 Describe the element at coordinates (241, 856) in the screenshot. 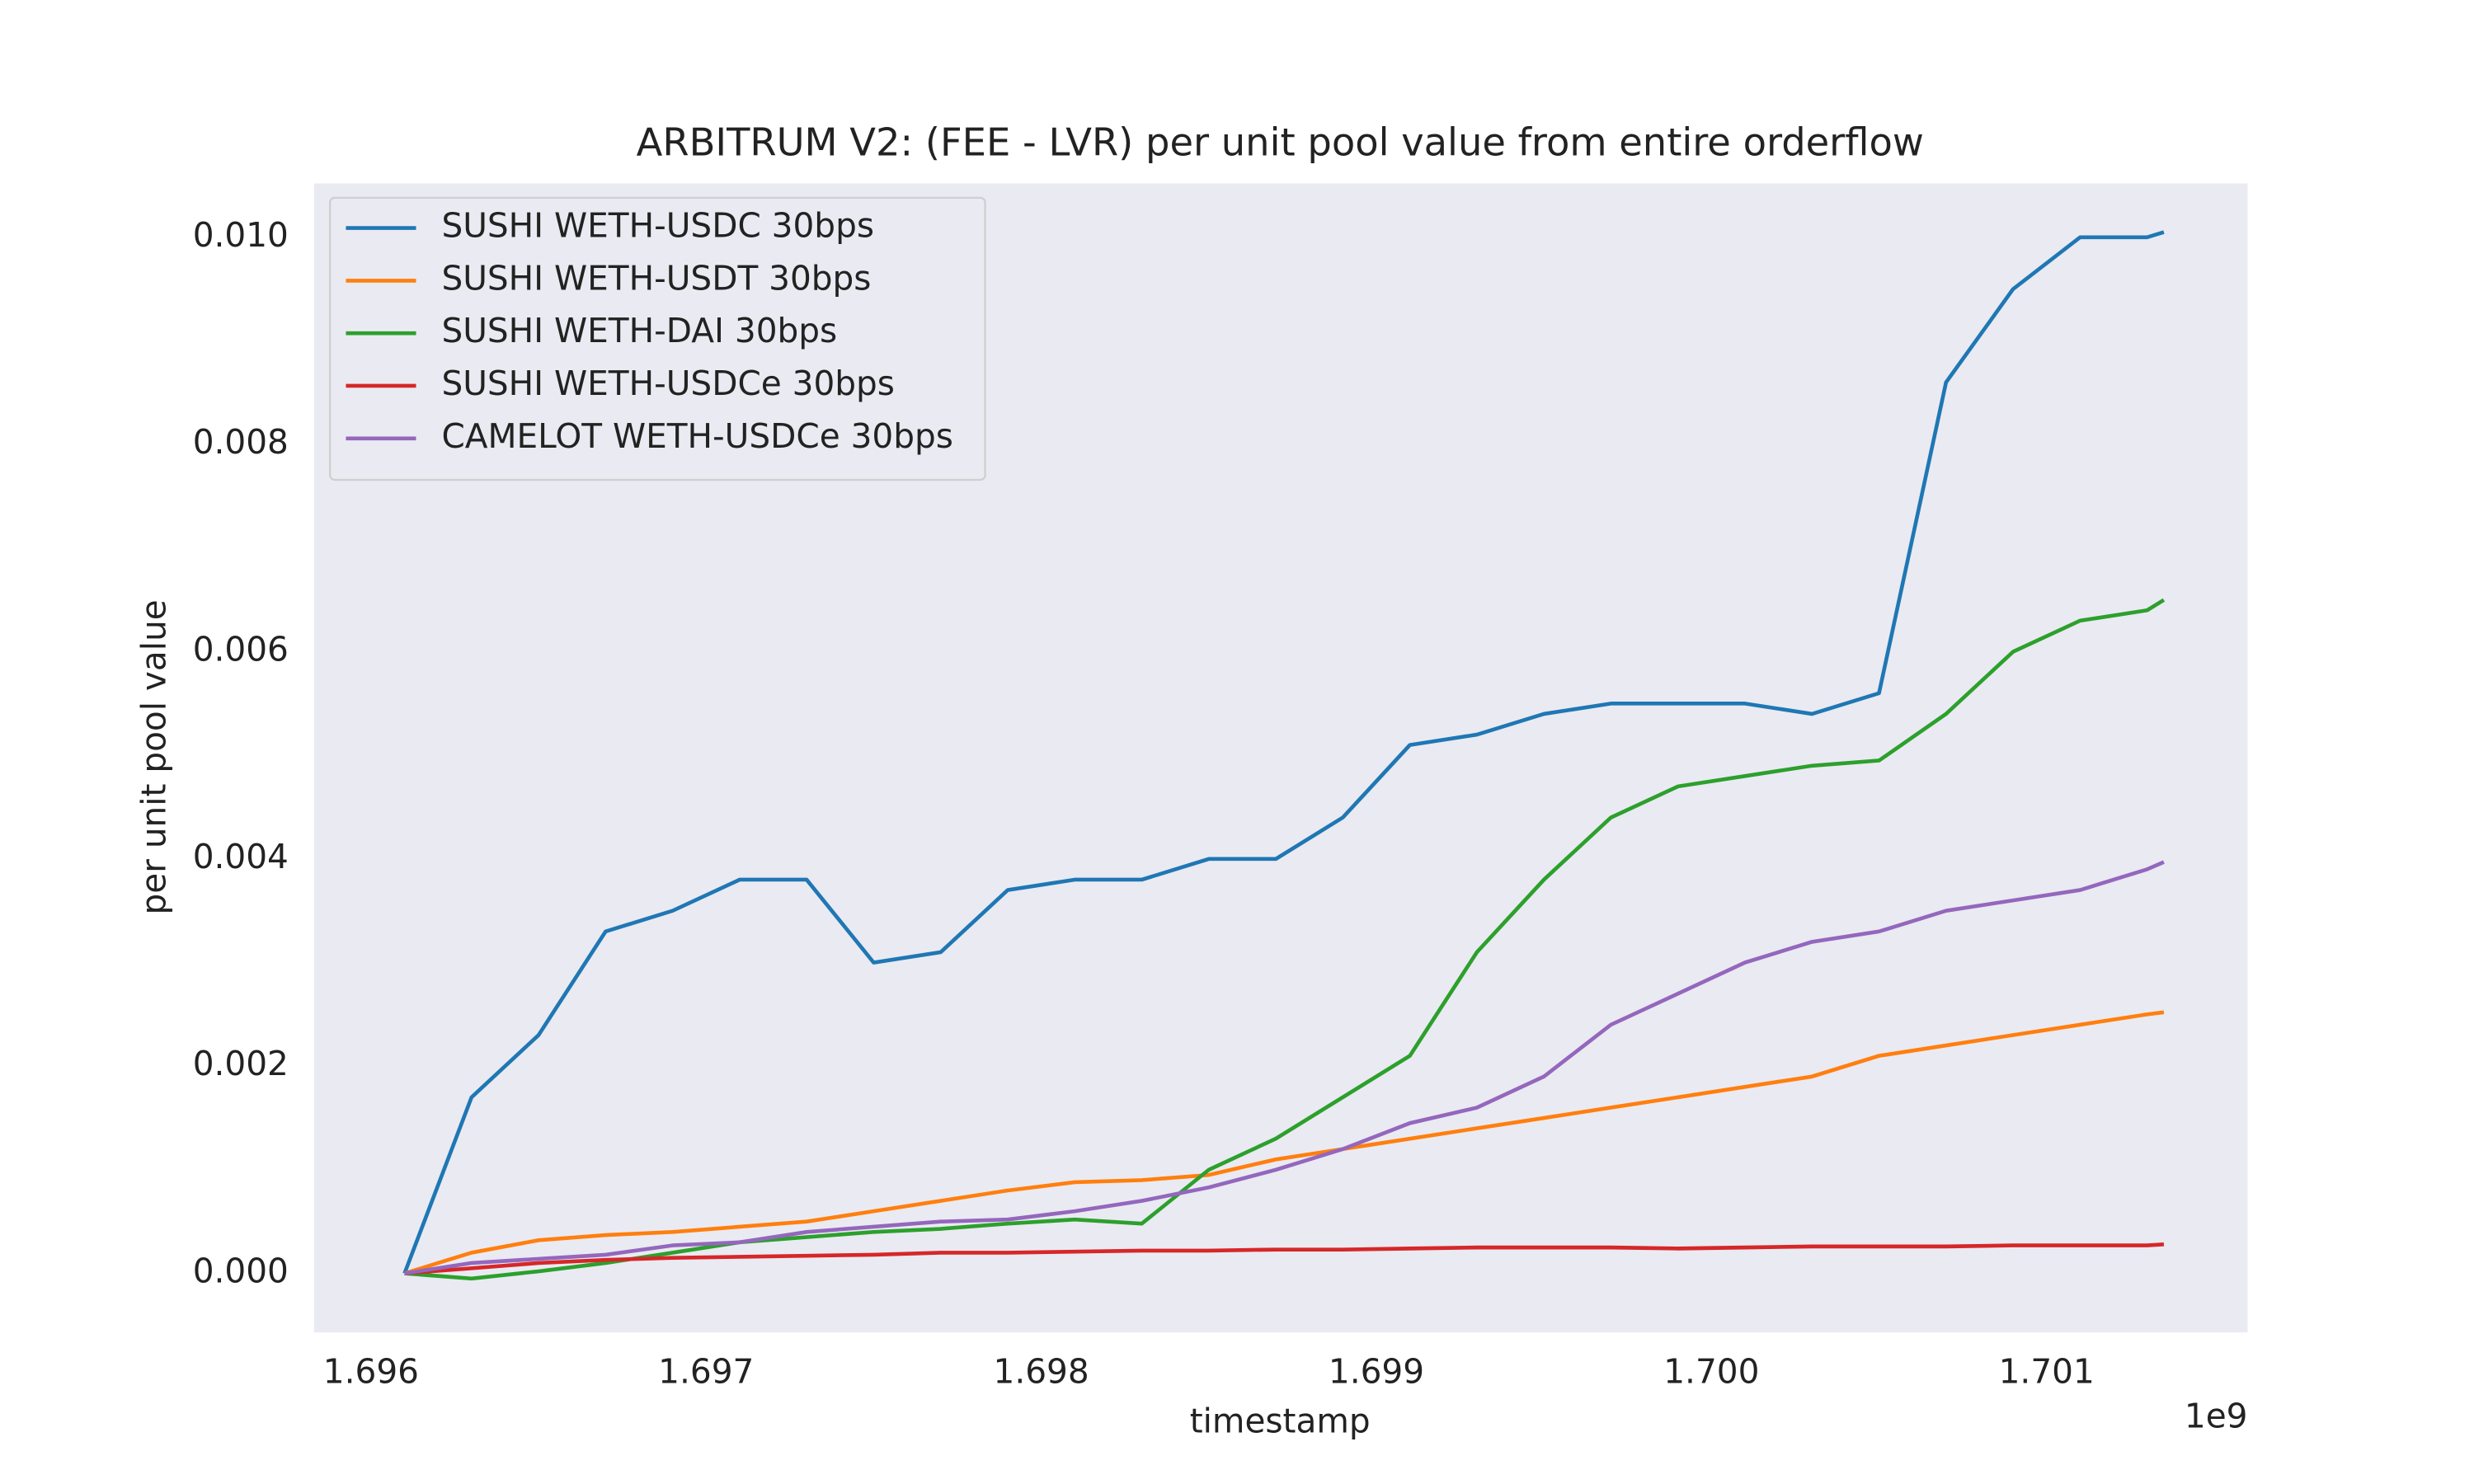

I see `y-tick-label: 0.004` at that location.